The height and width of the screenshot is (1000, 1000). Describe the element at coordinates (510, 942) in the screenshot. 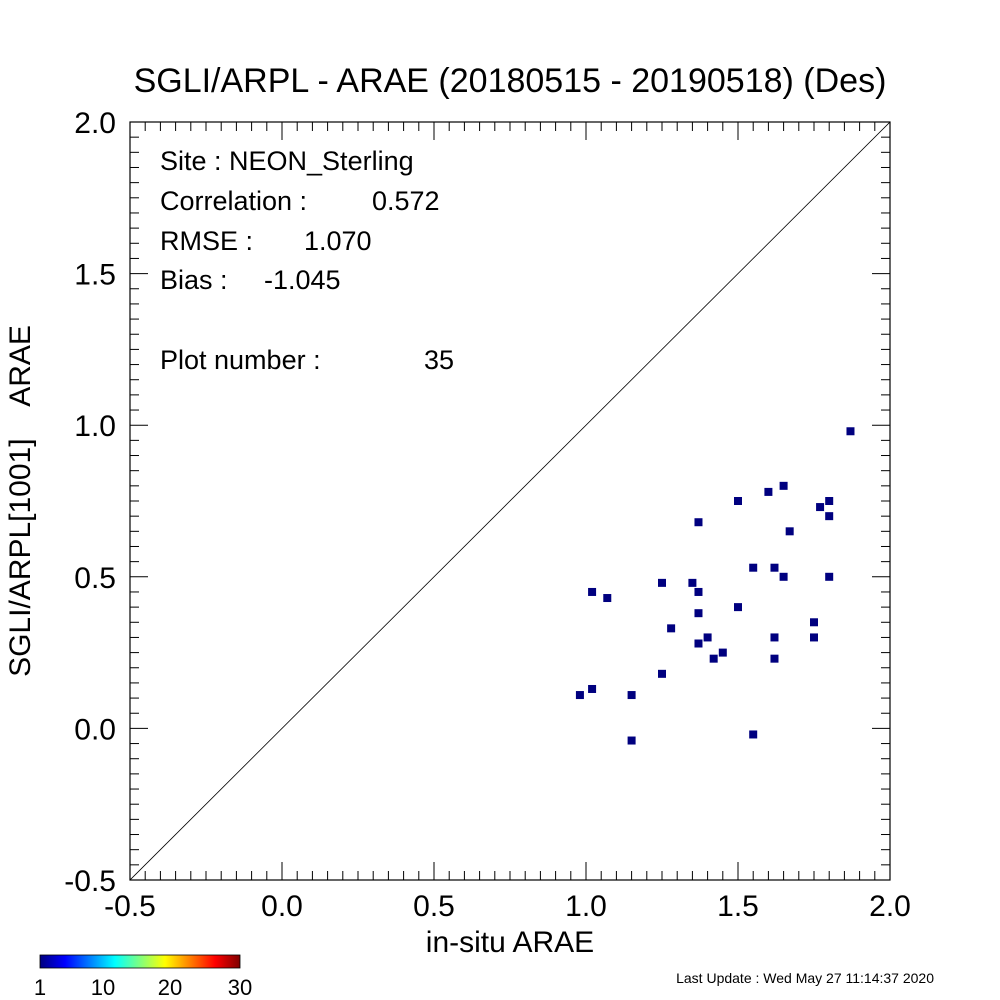

I see `x-axis-label: in-situ ARAE` at that location.